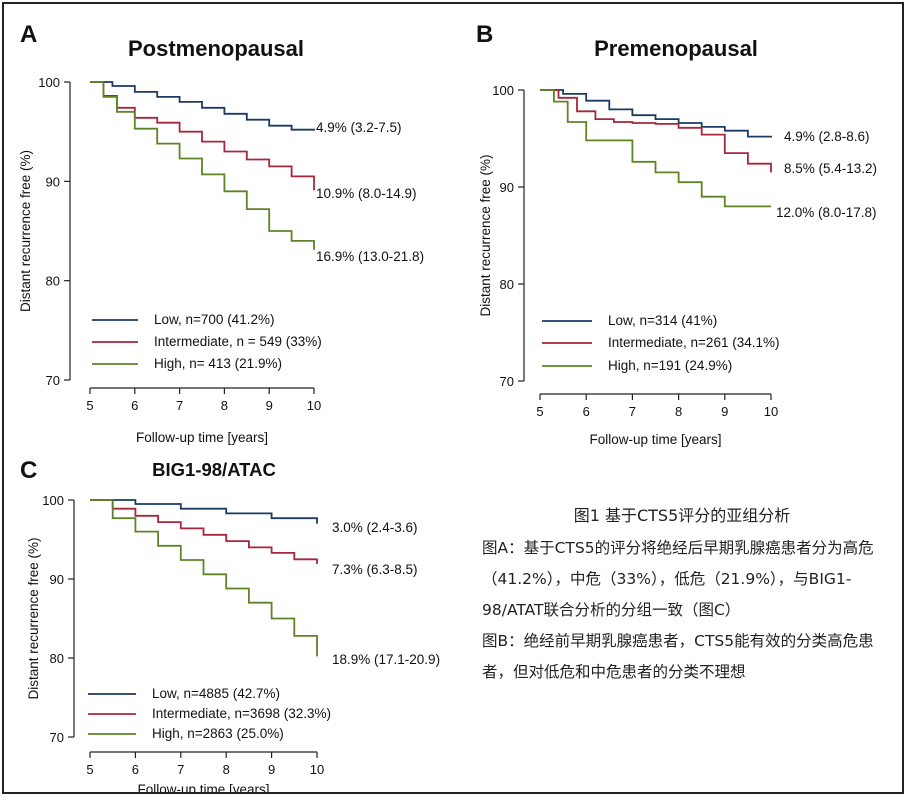  What do you see at coordinates (485, 235) in the screenshot?
I see `panel-b-y-axis-label: Distant recurrence free (%)` at bounding box center [485, 235].